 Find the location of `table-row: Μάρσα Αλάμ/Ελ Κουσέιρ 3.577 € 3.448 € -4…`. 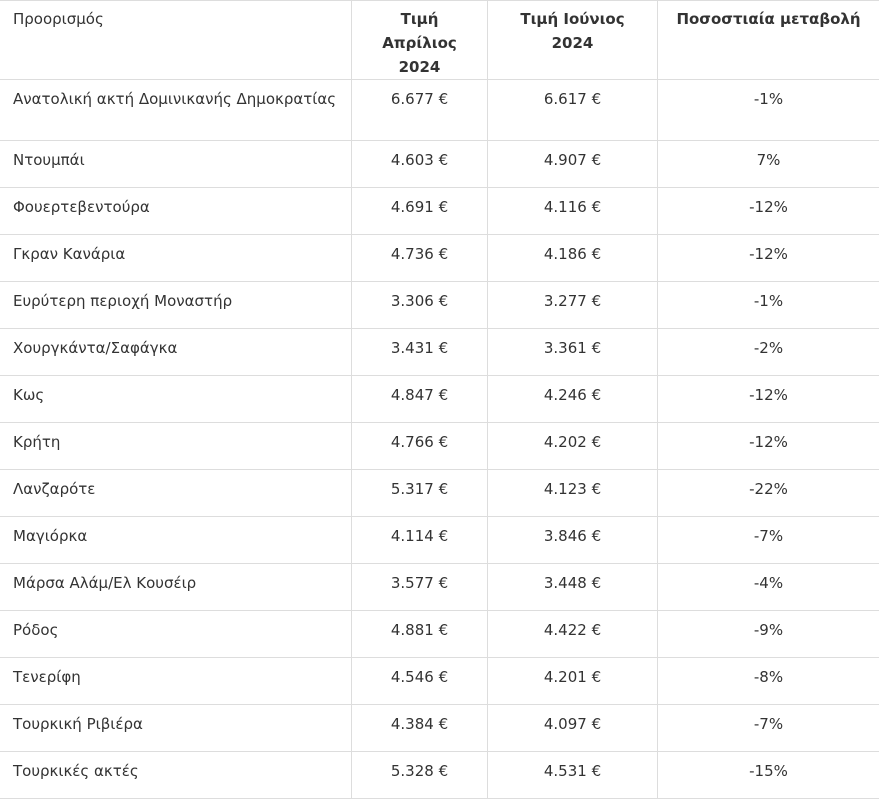

table-row: Μάρσα Αλάμ/Ελ Κουσέιρ 3.577 € 3.448 € -4… is located at coordinates (439, 587).